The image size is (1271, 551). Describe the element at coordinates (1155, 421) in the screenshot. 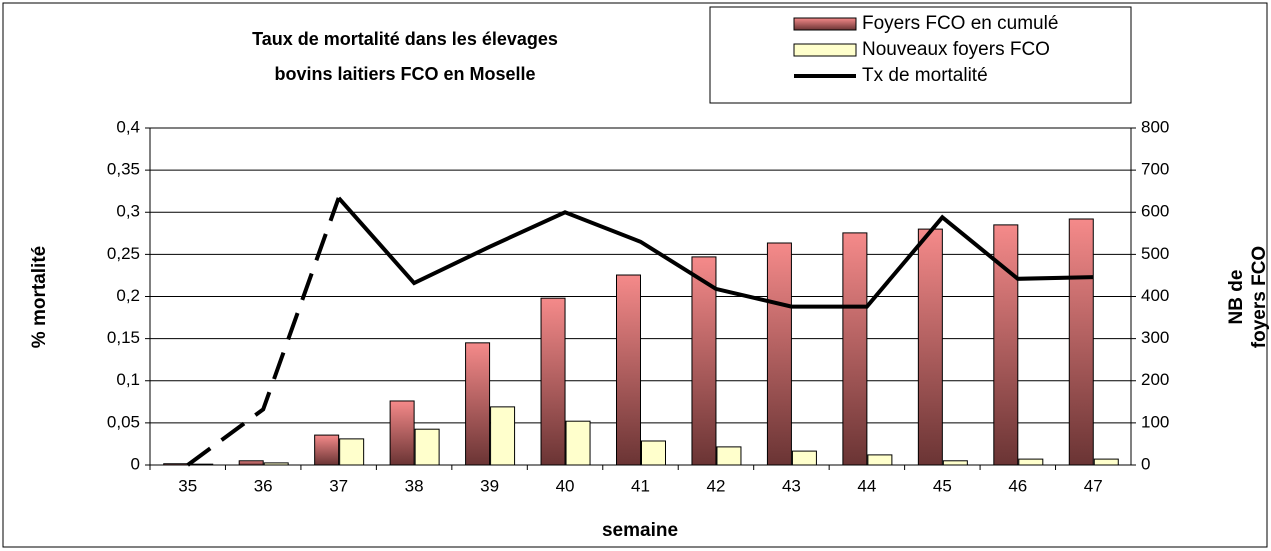

I see `y2-tick-label: 100` at that location.